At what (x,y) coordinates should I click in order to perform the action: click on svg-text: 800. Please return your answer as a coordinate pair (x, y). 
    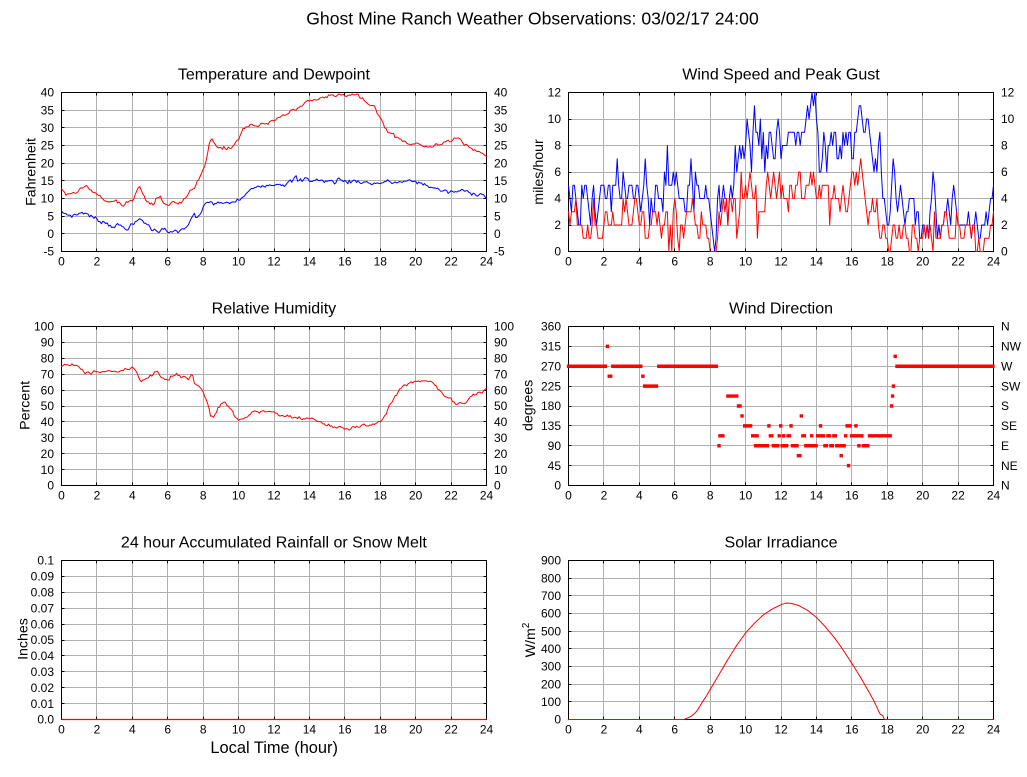
    Looking at the image, I should click on (551, 578).